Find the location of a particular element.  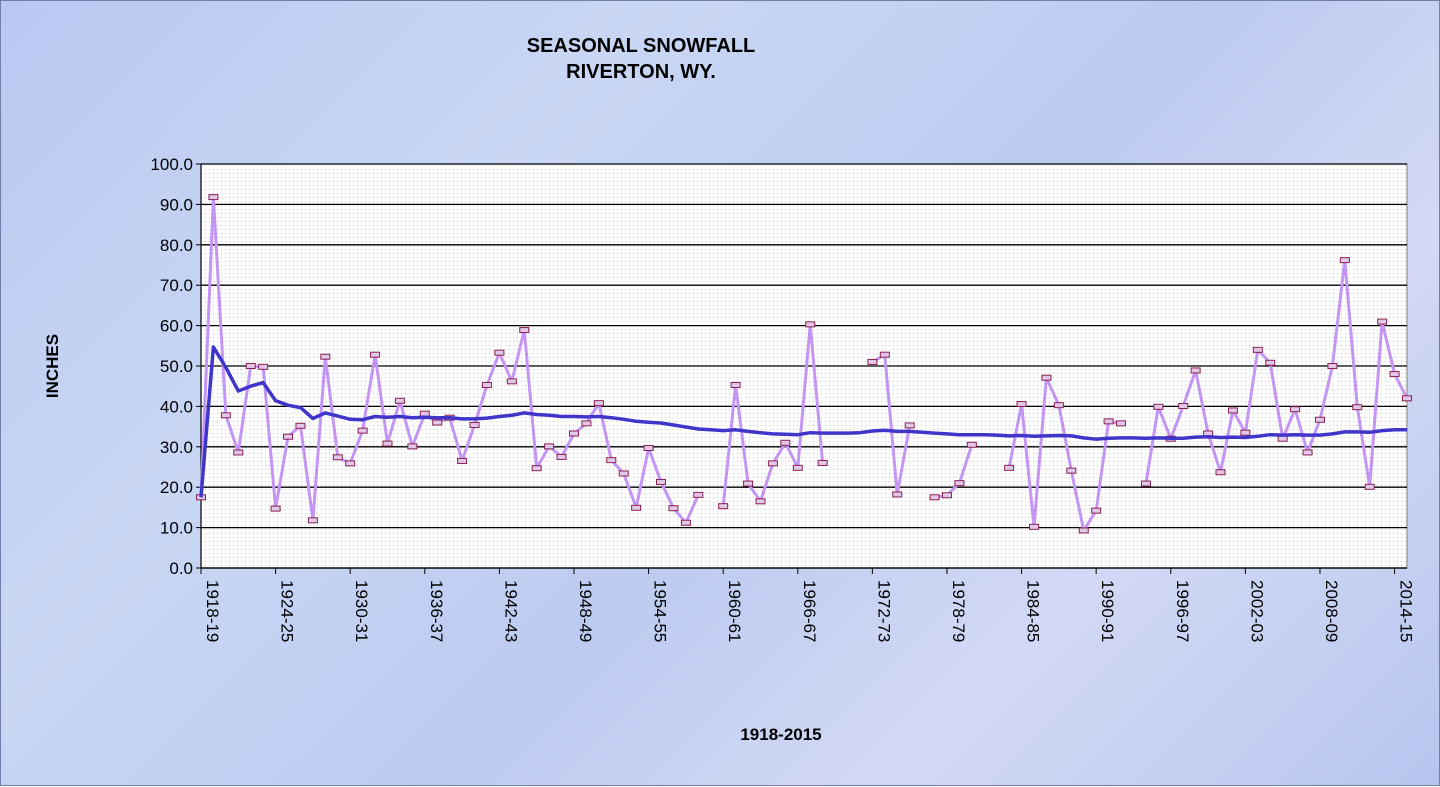

y-tick-label: 70.0 is located at coordinates (176, 285).